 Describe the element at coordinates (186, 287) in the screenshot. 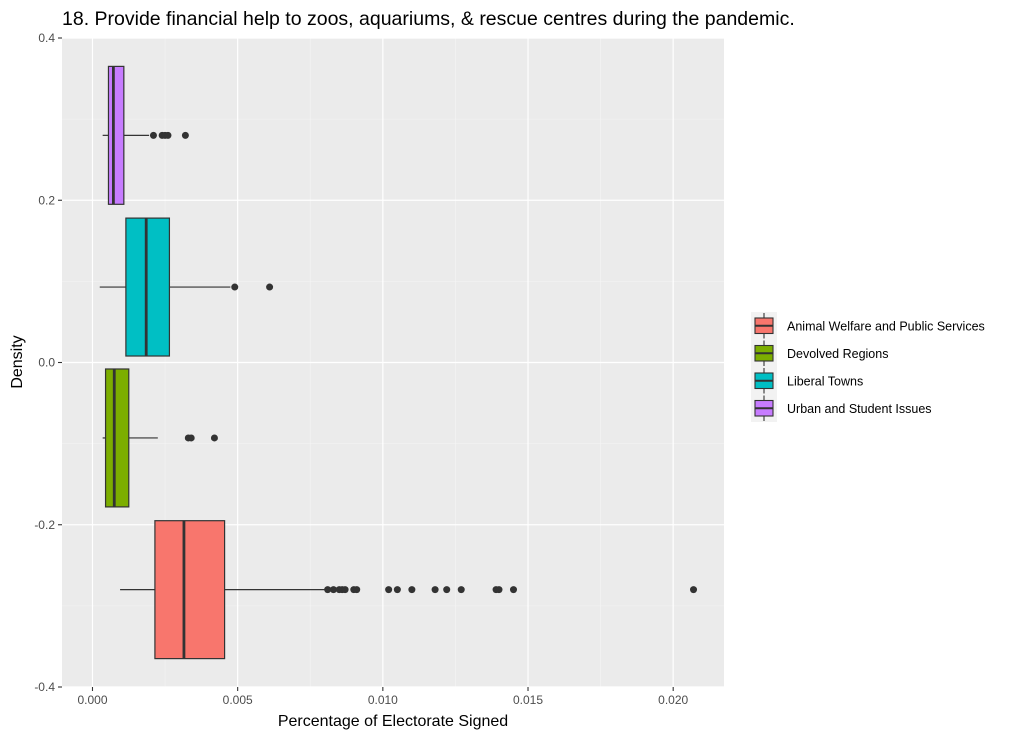

I see `boxplot-liberal-towns` at that location.